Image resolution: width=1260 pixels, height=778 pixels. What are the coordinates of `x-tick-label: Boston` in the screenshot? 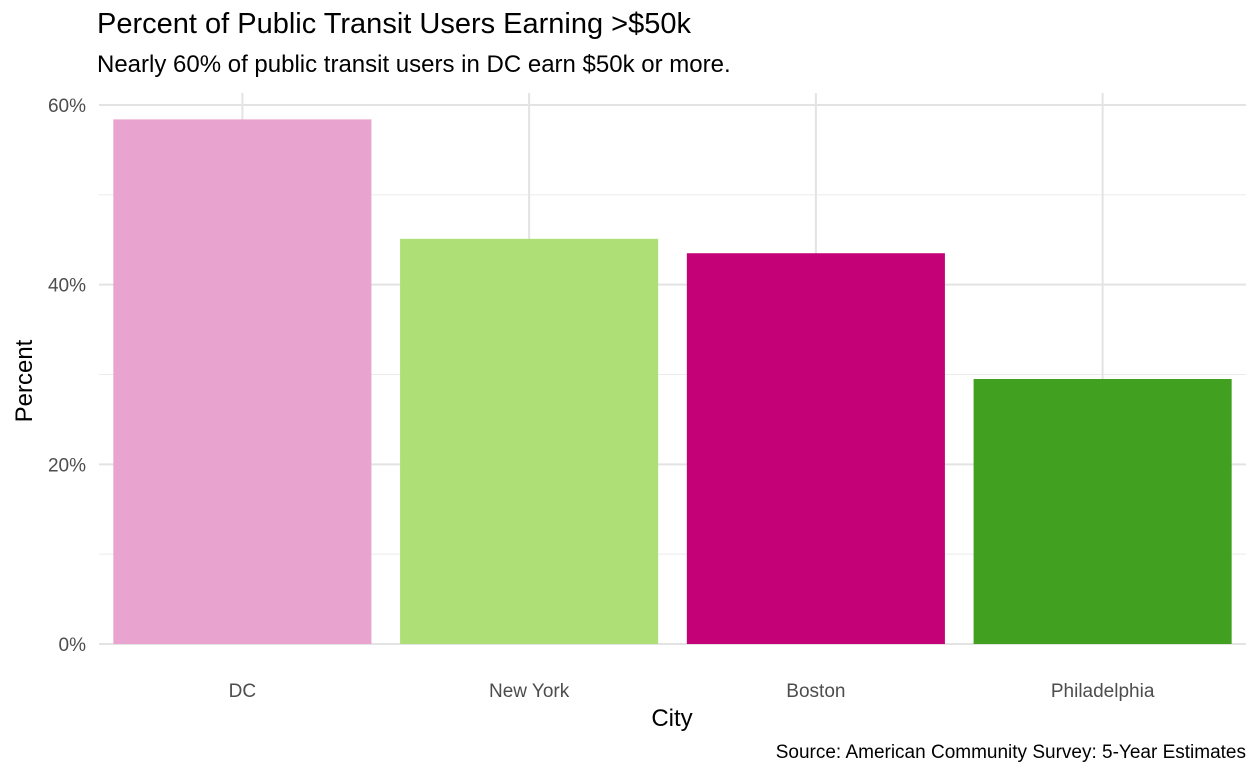 It's located at (815, 691).